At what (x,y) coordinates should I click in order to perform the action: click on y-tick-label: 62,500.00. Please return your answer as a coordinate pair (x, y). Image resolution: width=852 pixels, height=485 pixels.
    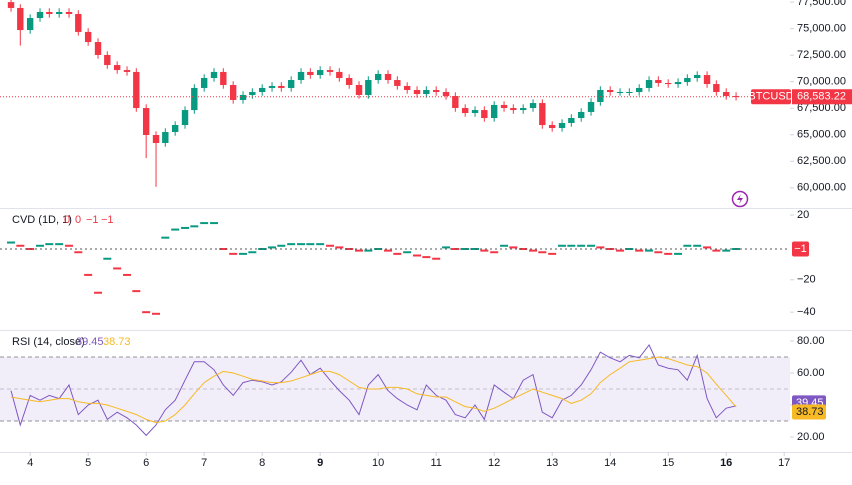
    Looking at the image, I should click on (821, 161).